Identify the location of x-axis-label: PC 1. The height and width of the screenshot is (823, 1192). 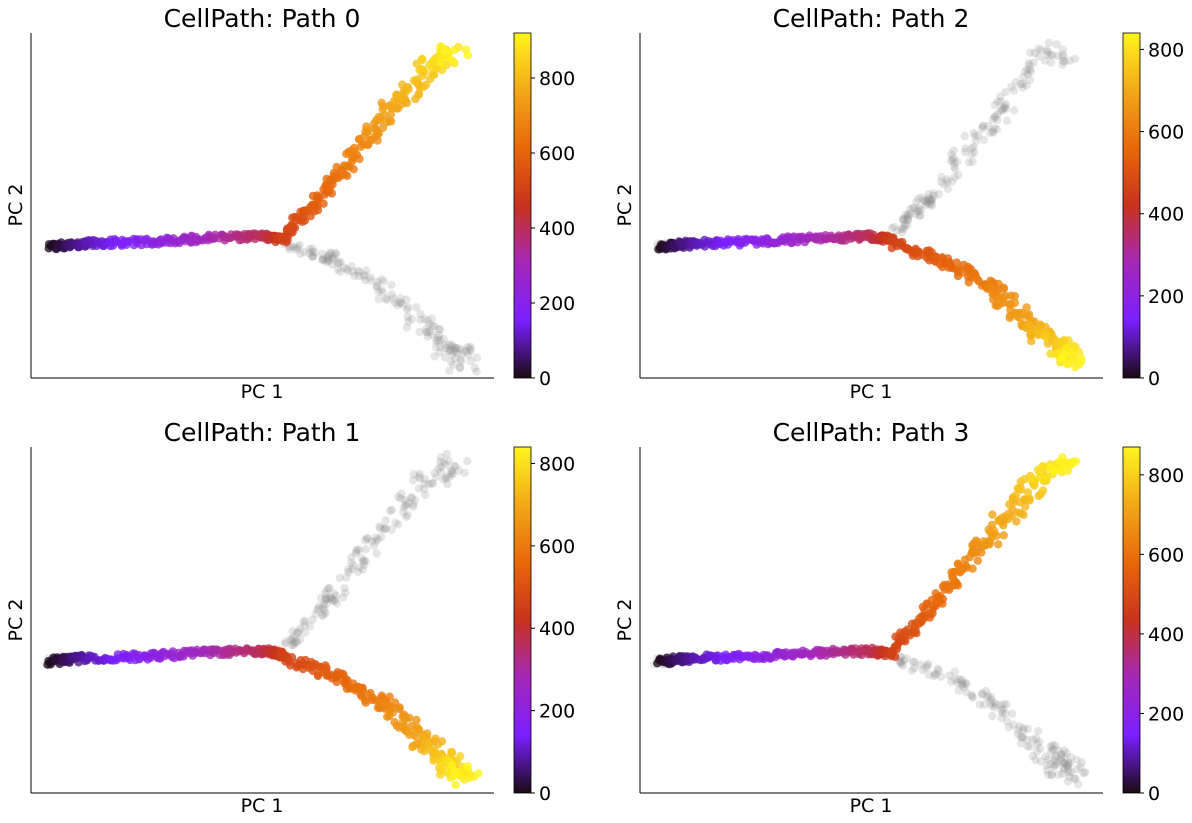
(871, 392).